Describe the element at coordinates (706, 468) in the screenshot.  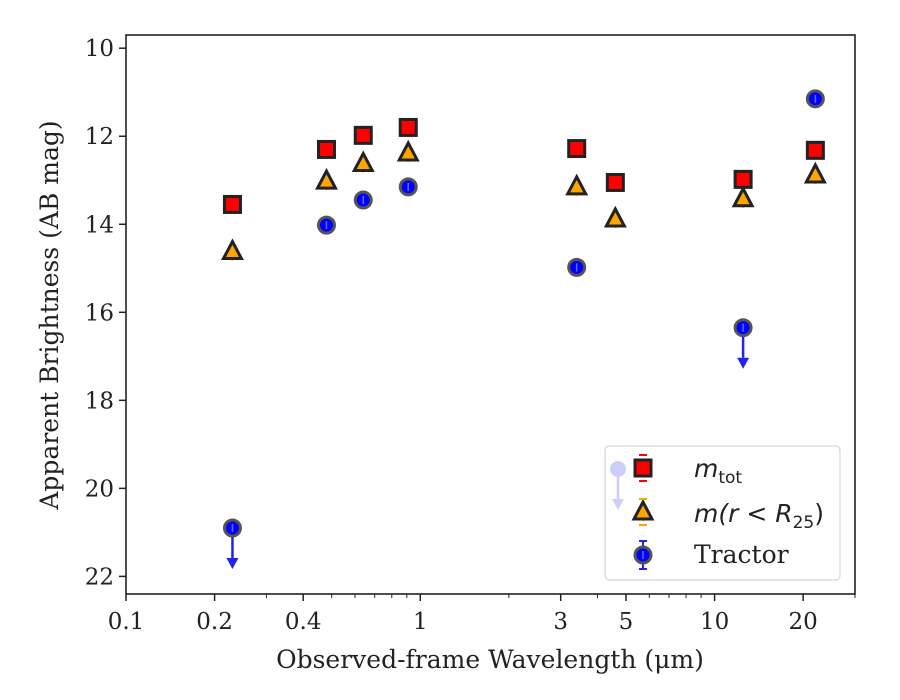
I see `legend-mtot-base: m` at that location.